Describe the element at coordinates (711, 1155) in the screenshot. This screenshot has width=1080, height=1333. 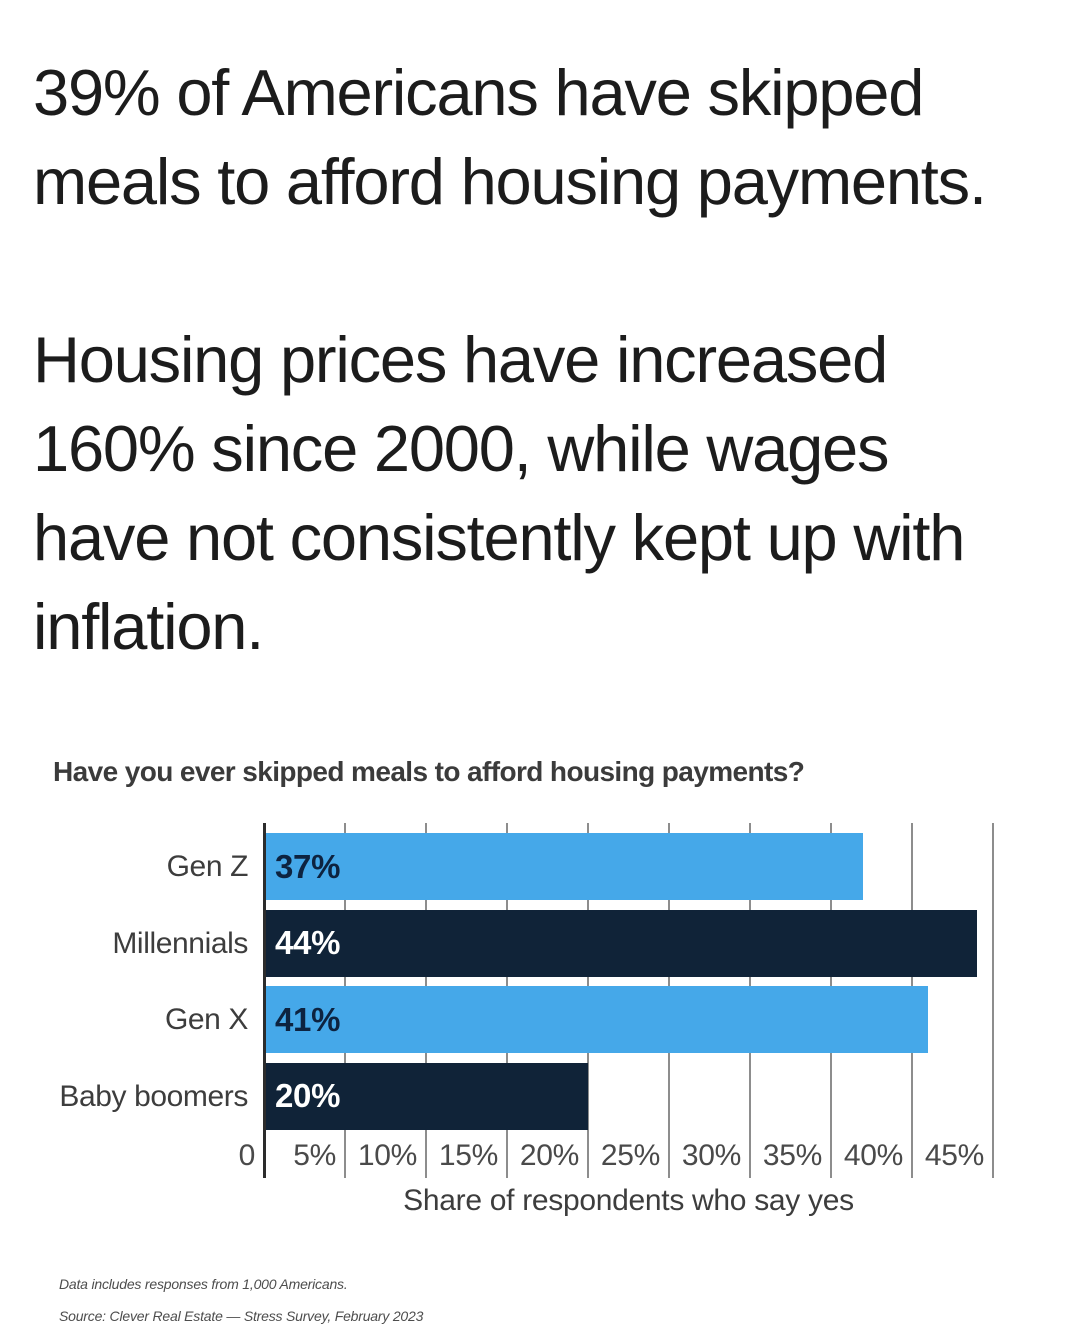
I see `x-tick-30-: 30%` at that location.